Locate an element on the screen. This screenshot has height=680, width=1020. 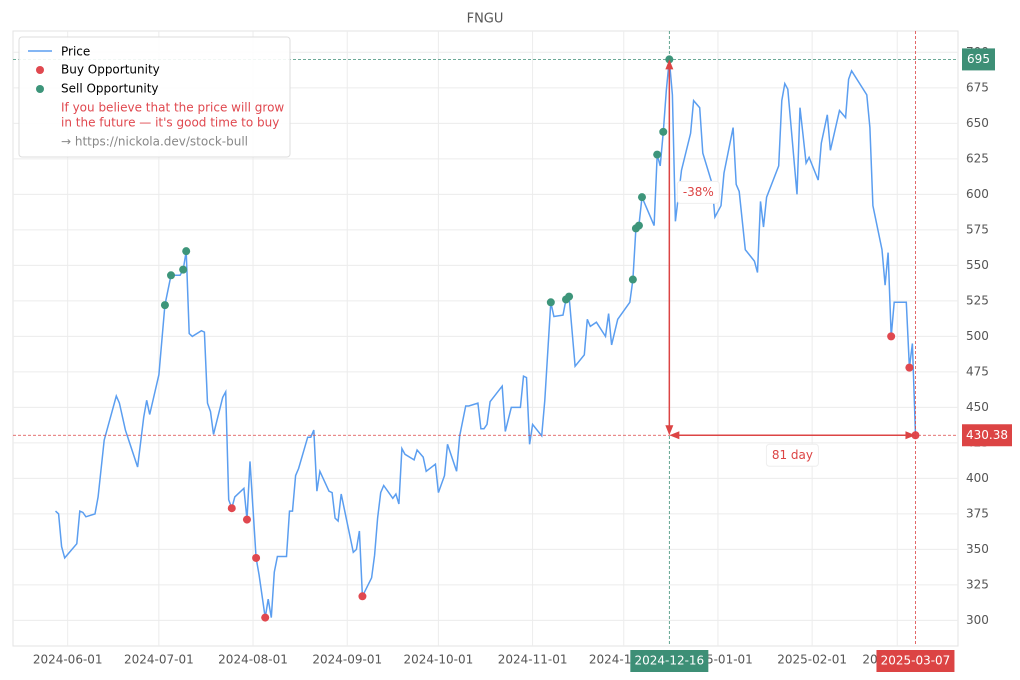
x-tick-label: 2024-11-01 is located at coordinates (533, 660).